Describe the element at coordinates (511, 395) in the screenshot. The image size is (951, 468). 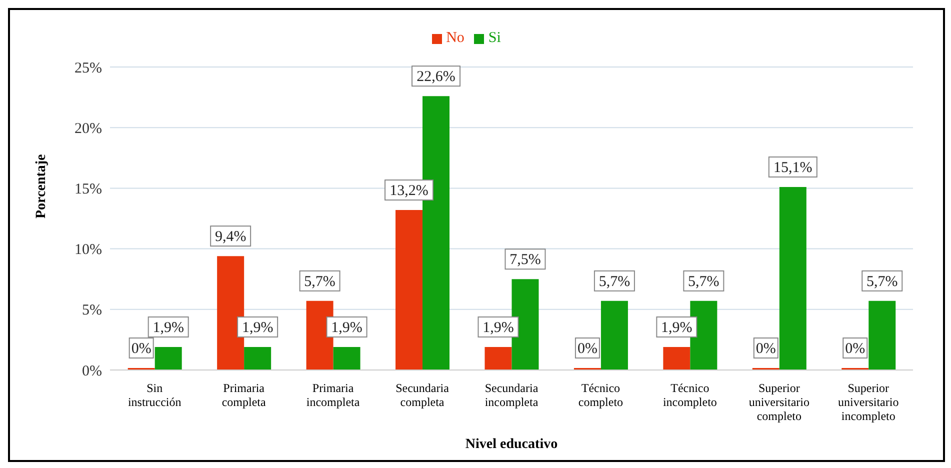
I see `x-tick-label: Secundaria incompleta` at that location.